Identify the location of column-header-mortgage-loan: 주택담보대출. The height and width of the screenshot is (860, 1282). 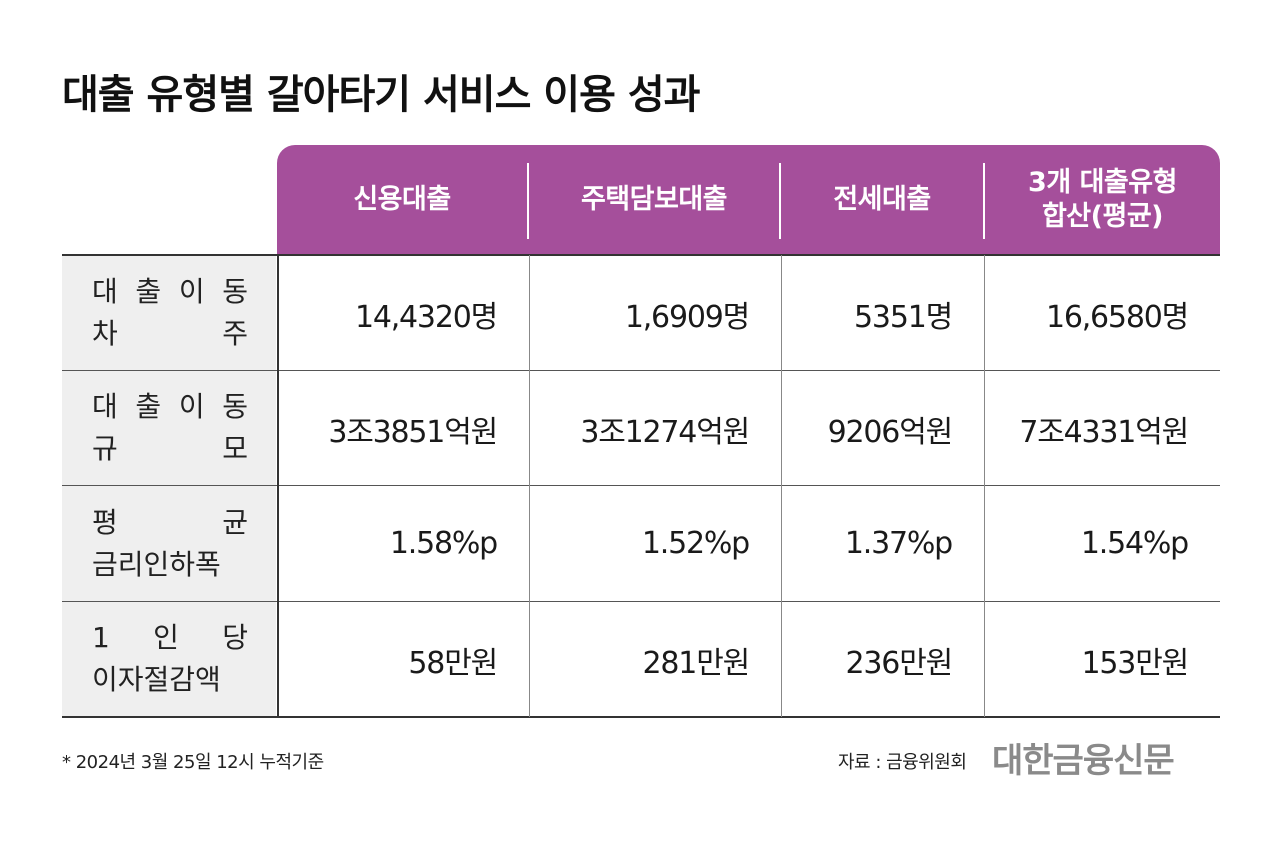
(654, 199).